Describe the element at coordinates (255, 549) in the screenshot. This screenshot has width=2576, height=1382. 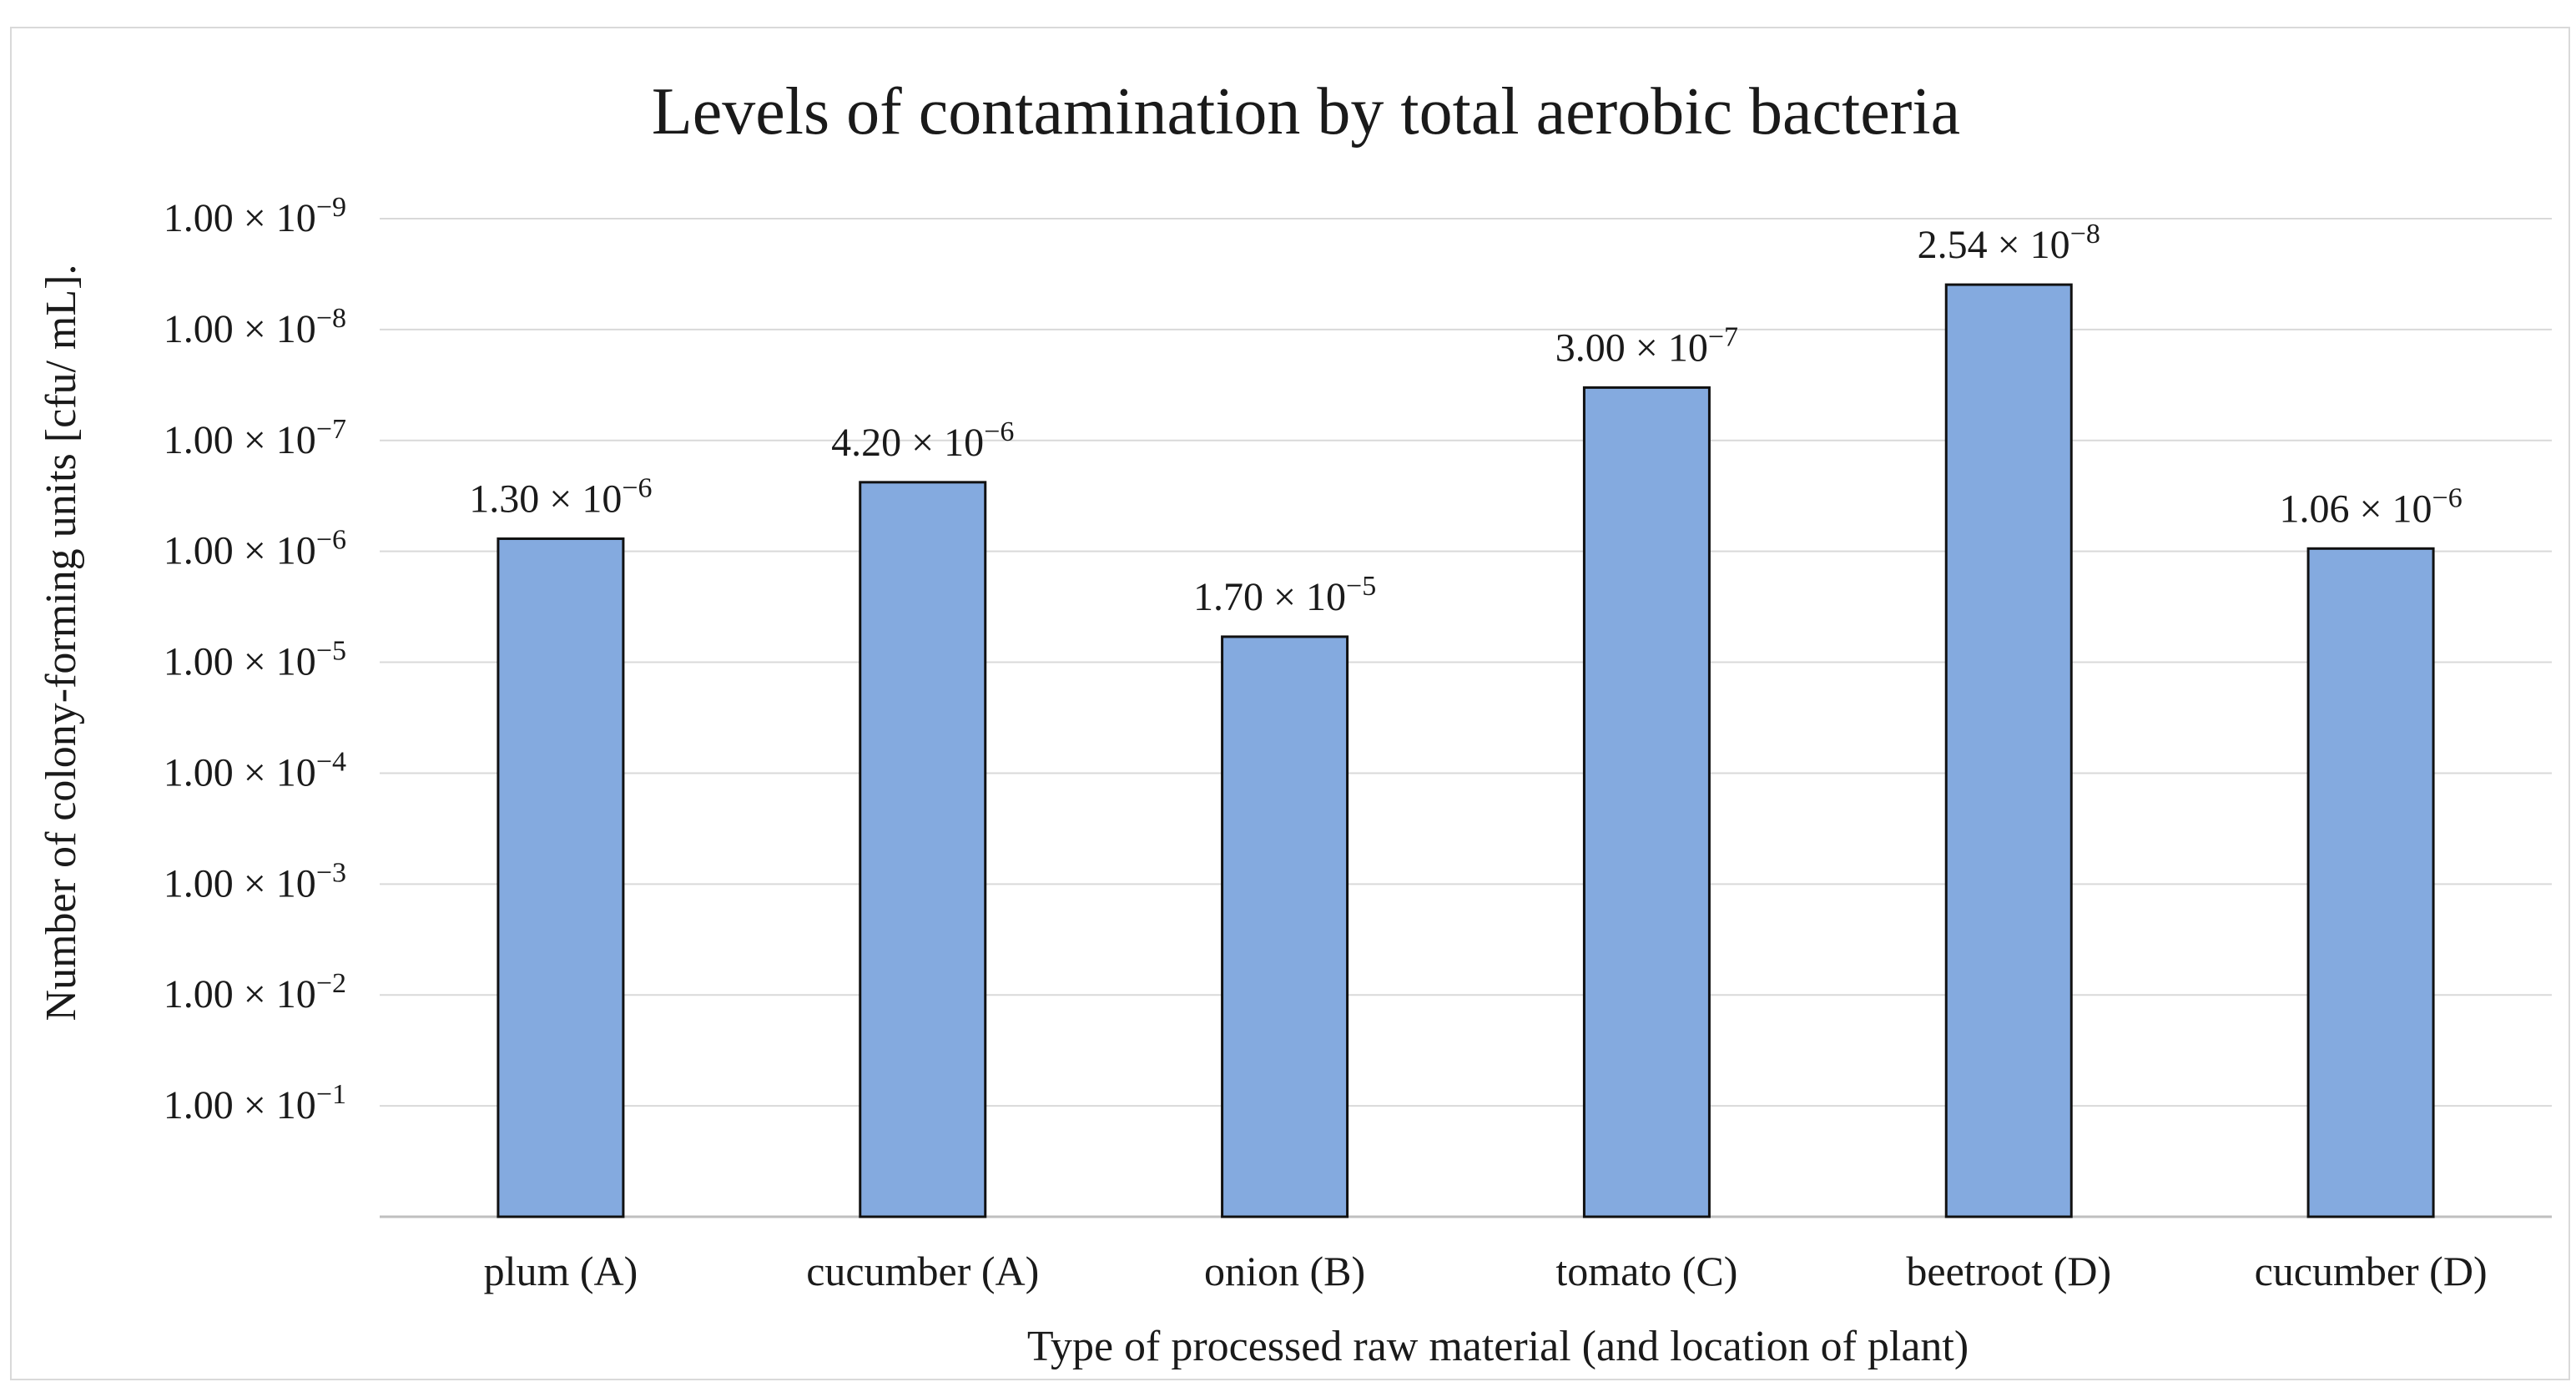
I see `y-tick-label: 1.00 × 10⁻⁶` at that location.